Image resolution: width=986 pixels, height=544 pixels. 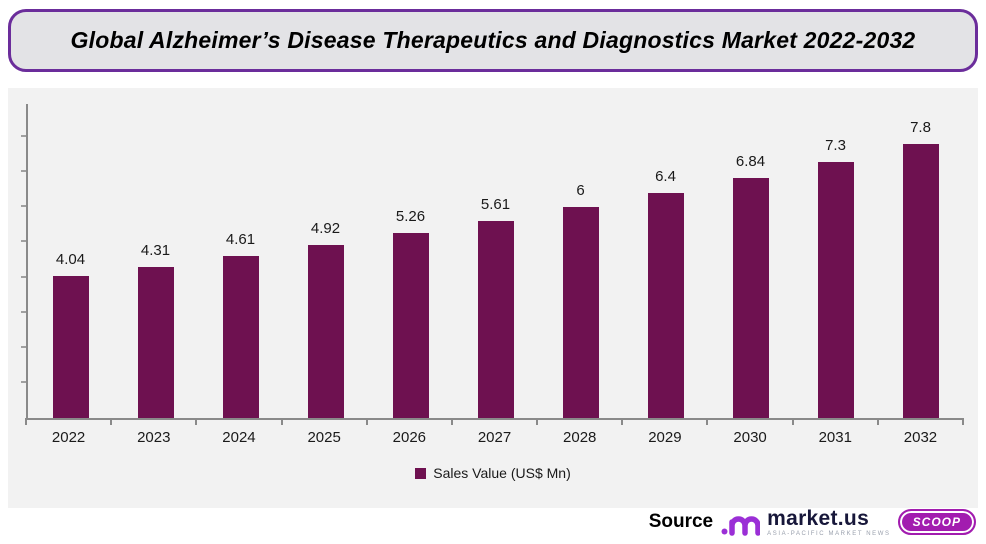 What do you see at coordinates (818, 518) in the screenshot?
I see `brand-name: market.us` at bounding box center [818, 518].